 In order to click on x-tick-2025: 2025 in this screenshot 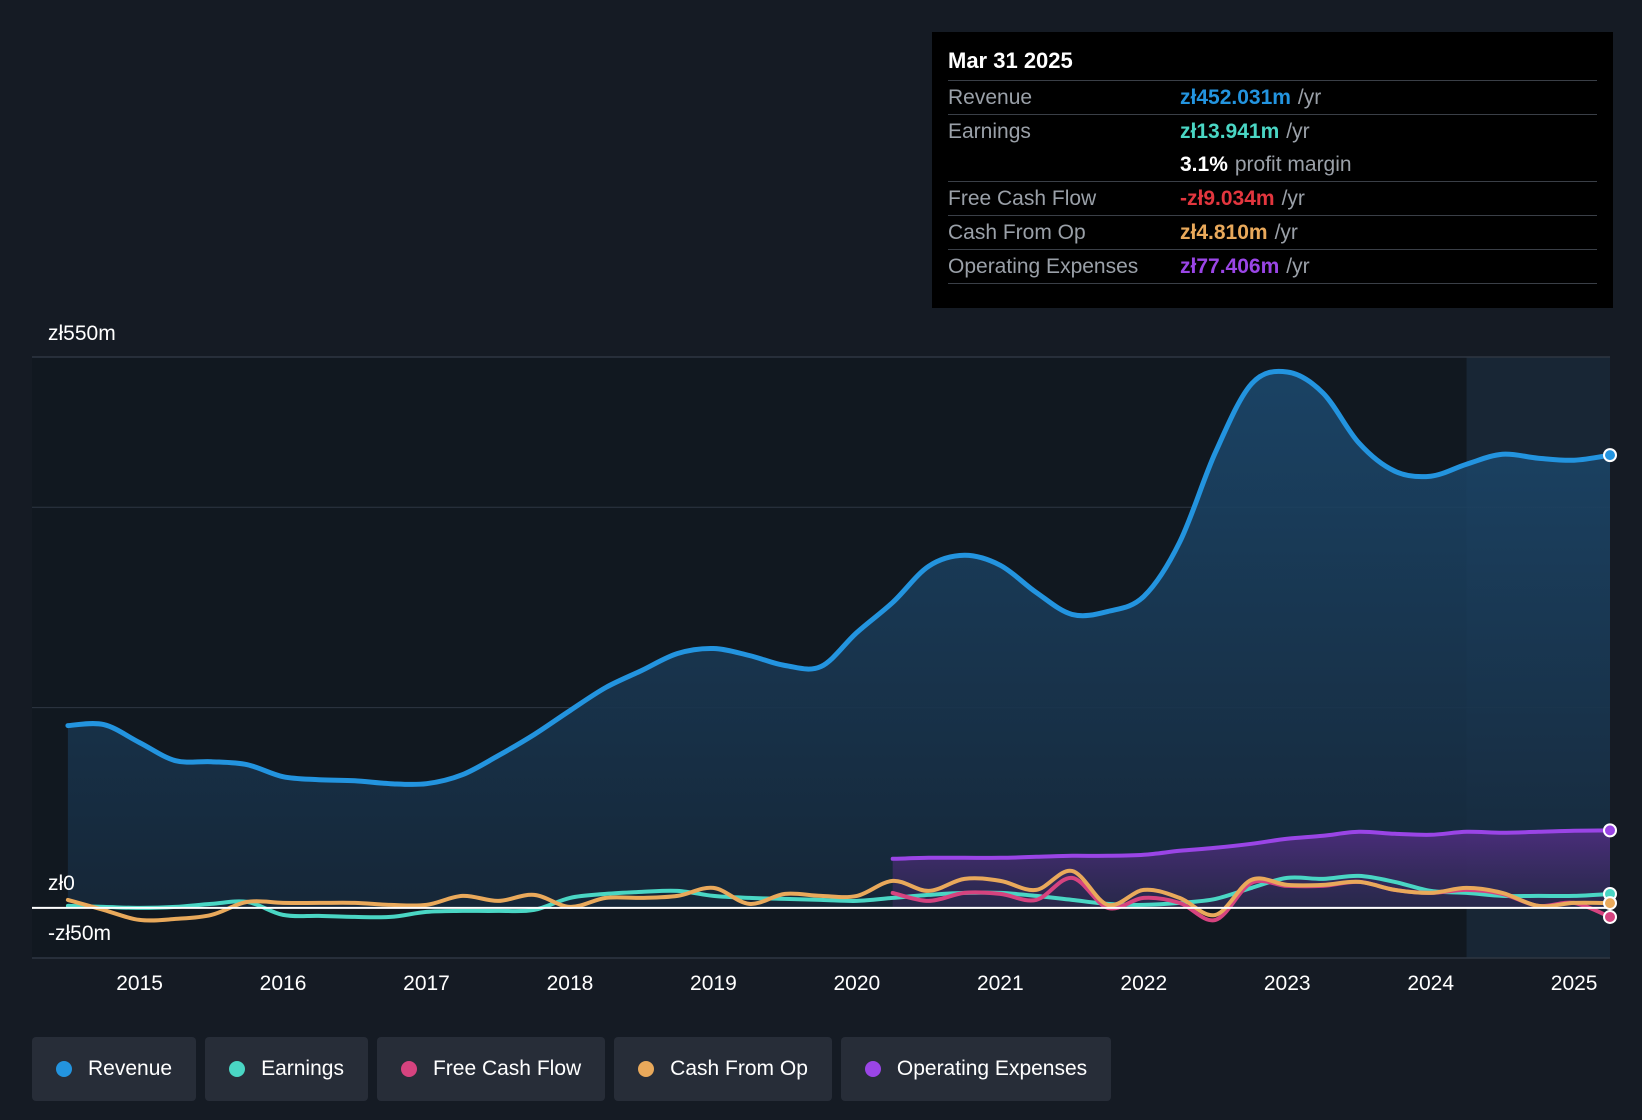, I will do `click(1574, 983)`.